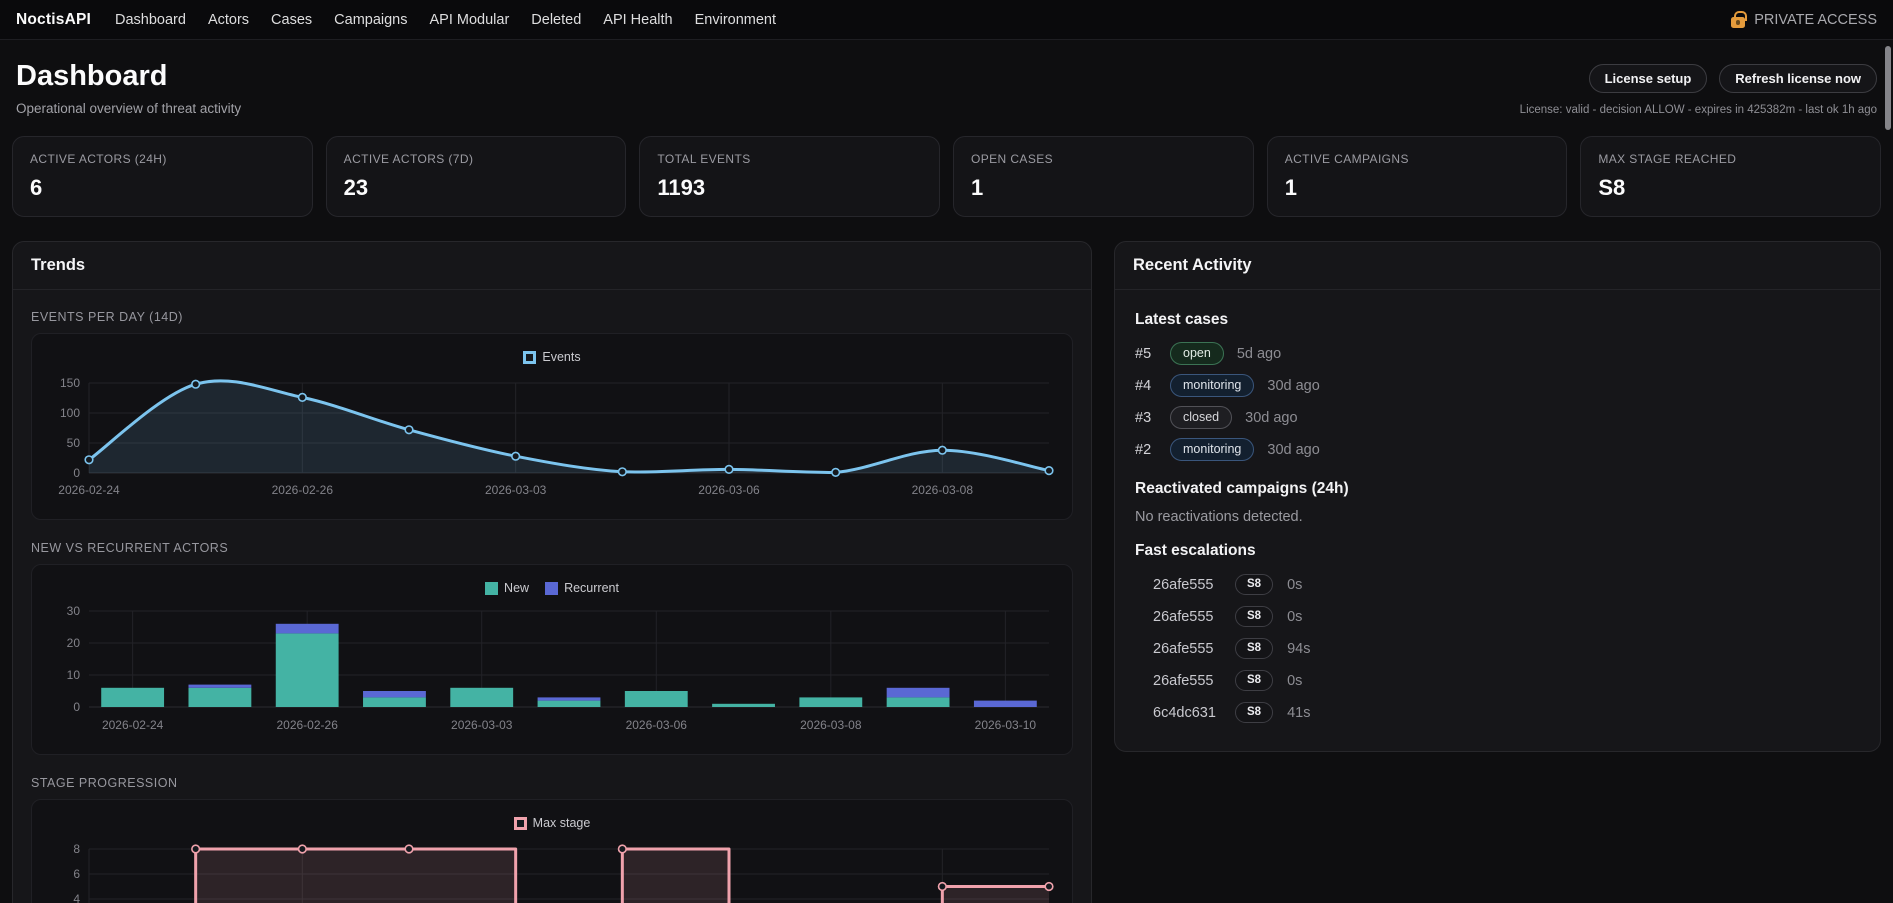 This screenshot has width=1893, height=903. What do you see at coordinates (469, 19) in the screenshot?
I see `nav-item-api-modular: API Modular` at bounding box center [469, 19].